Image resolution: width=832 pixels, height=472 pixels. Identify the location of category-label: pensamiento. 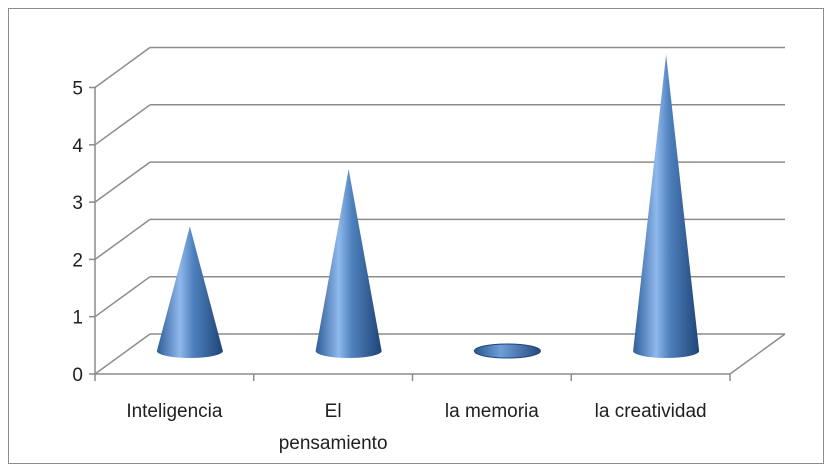
(333, 443).